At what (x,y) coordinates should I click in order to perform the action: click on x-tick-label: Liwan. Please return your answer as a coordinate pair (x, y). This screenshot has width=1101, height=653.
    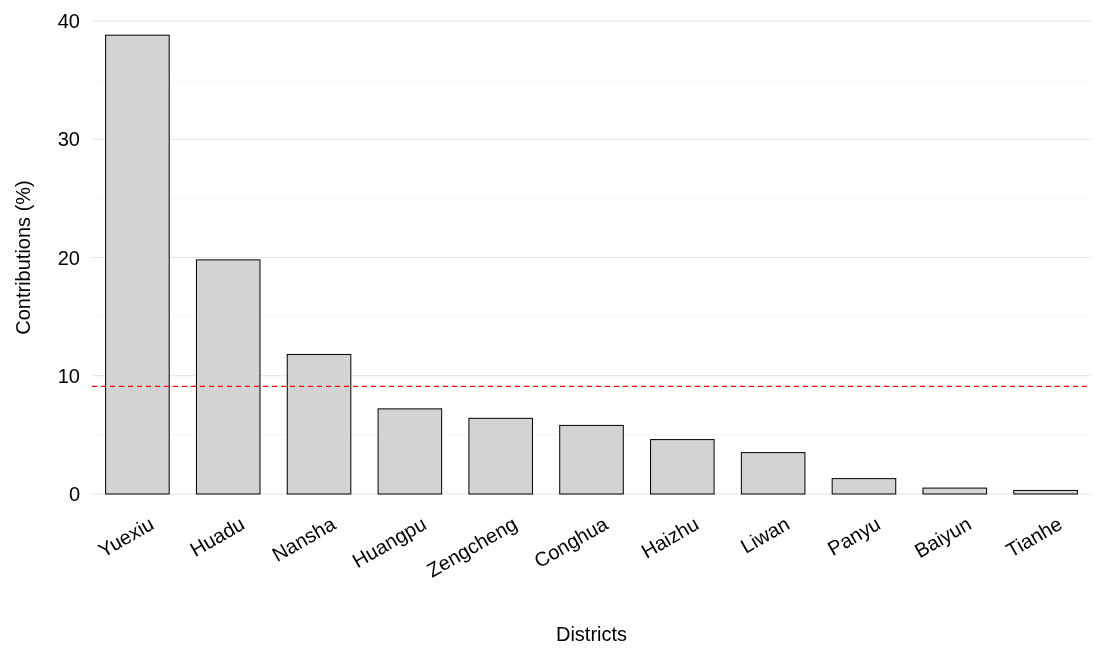
    Looking at the image, I should click on (765, 535).